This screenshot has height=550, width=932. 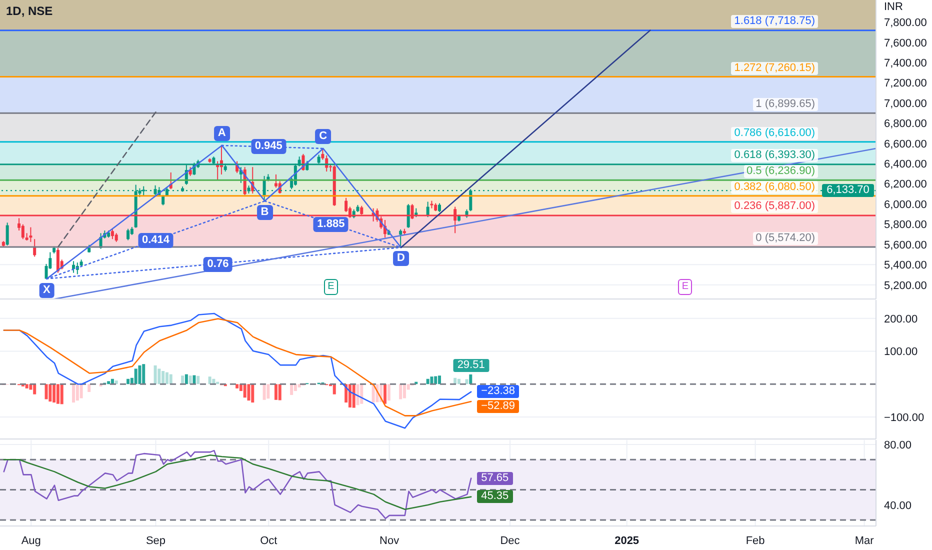 What do you see at coordinates (905, 43) in the screenshot?
I see `y-tick-label: 7,600.00` at bounding box center [905, 43].